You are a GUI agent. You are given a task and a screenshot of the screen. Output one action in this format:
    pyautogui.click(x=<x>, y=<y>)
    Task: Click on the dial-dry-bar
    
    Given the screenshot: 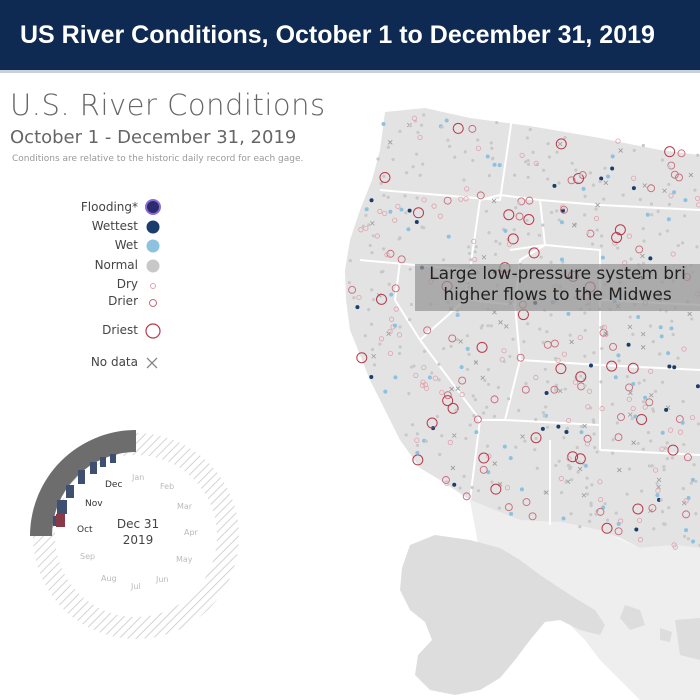 What is the action you would take?
    pyautogui.click(x=60, y=520)
    